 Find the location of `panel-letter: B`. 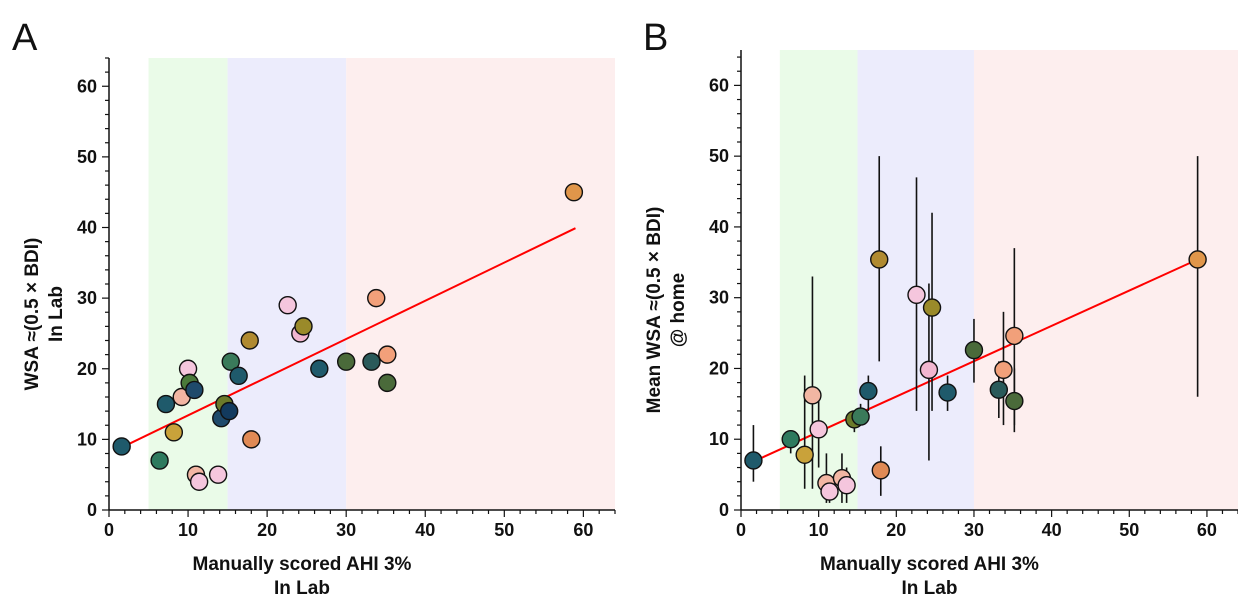

panel-letter: B is located at coordinates (655, 38).